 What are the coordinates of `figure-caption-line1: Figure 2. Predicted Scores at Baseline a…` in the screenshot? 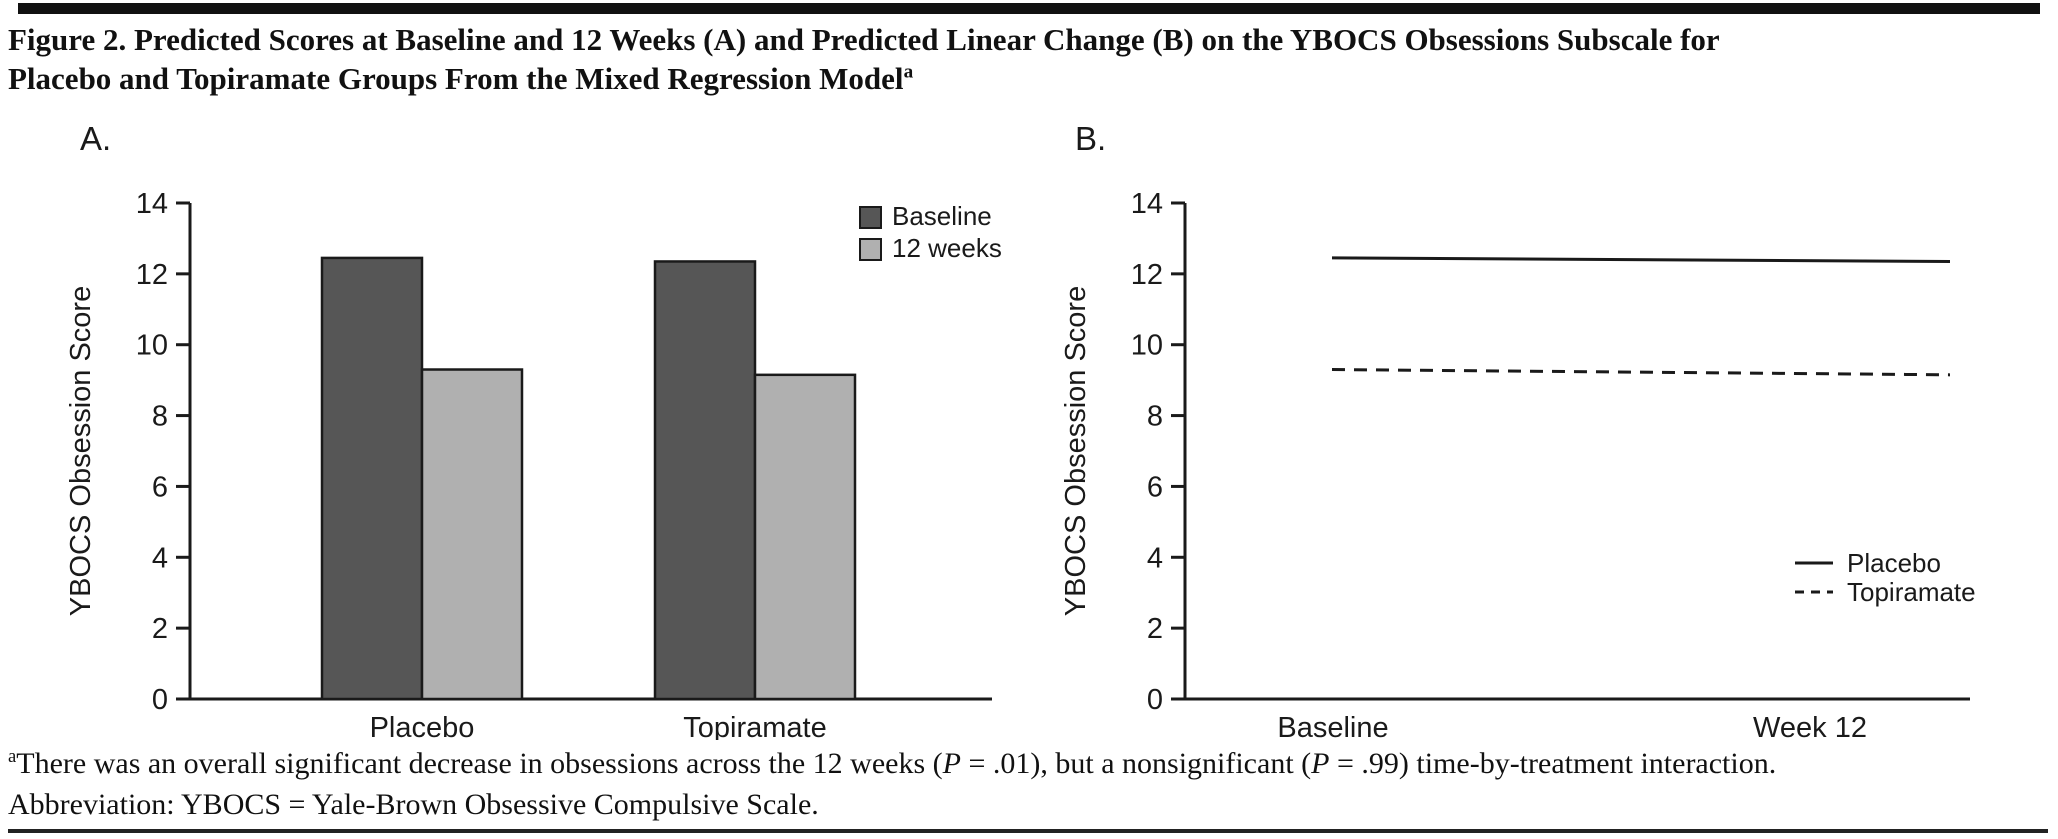 It's located at (864, 39).